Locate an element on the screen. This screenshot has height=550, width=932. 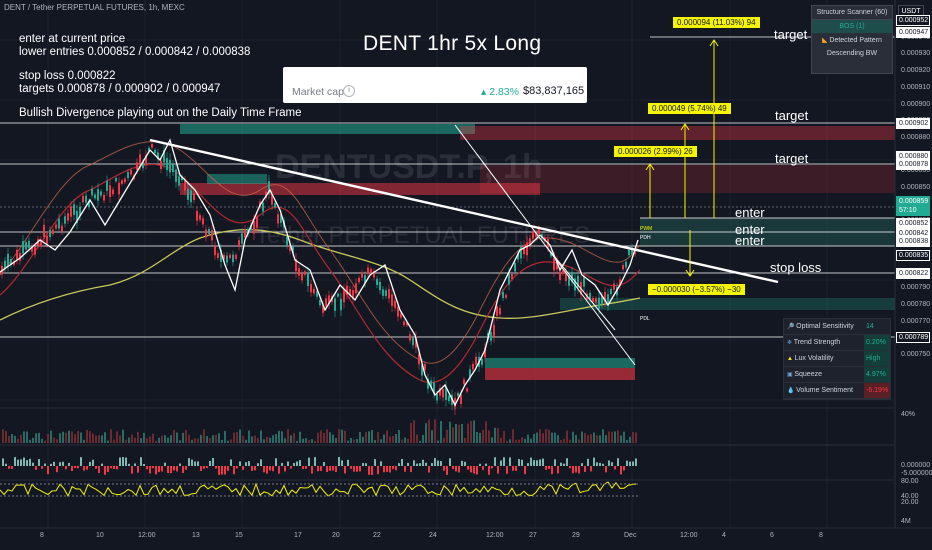
time-tick: 4 is located at coordinates (724, 535).